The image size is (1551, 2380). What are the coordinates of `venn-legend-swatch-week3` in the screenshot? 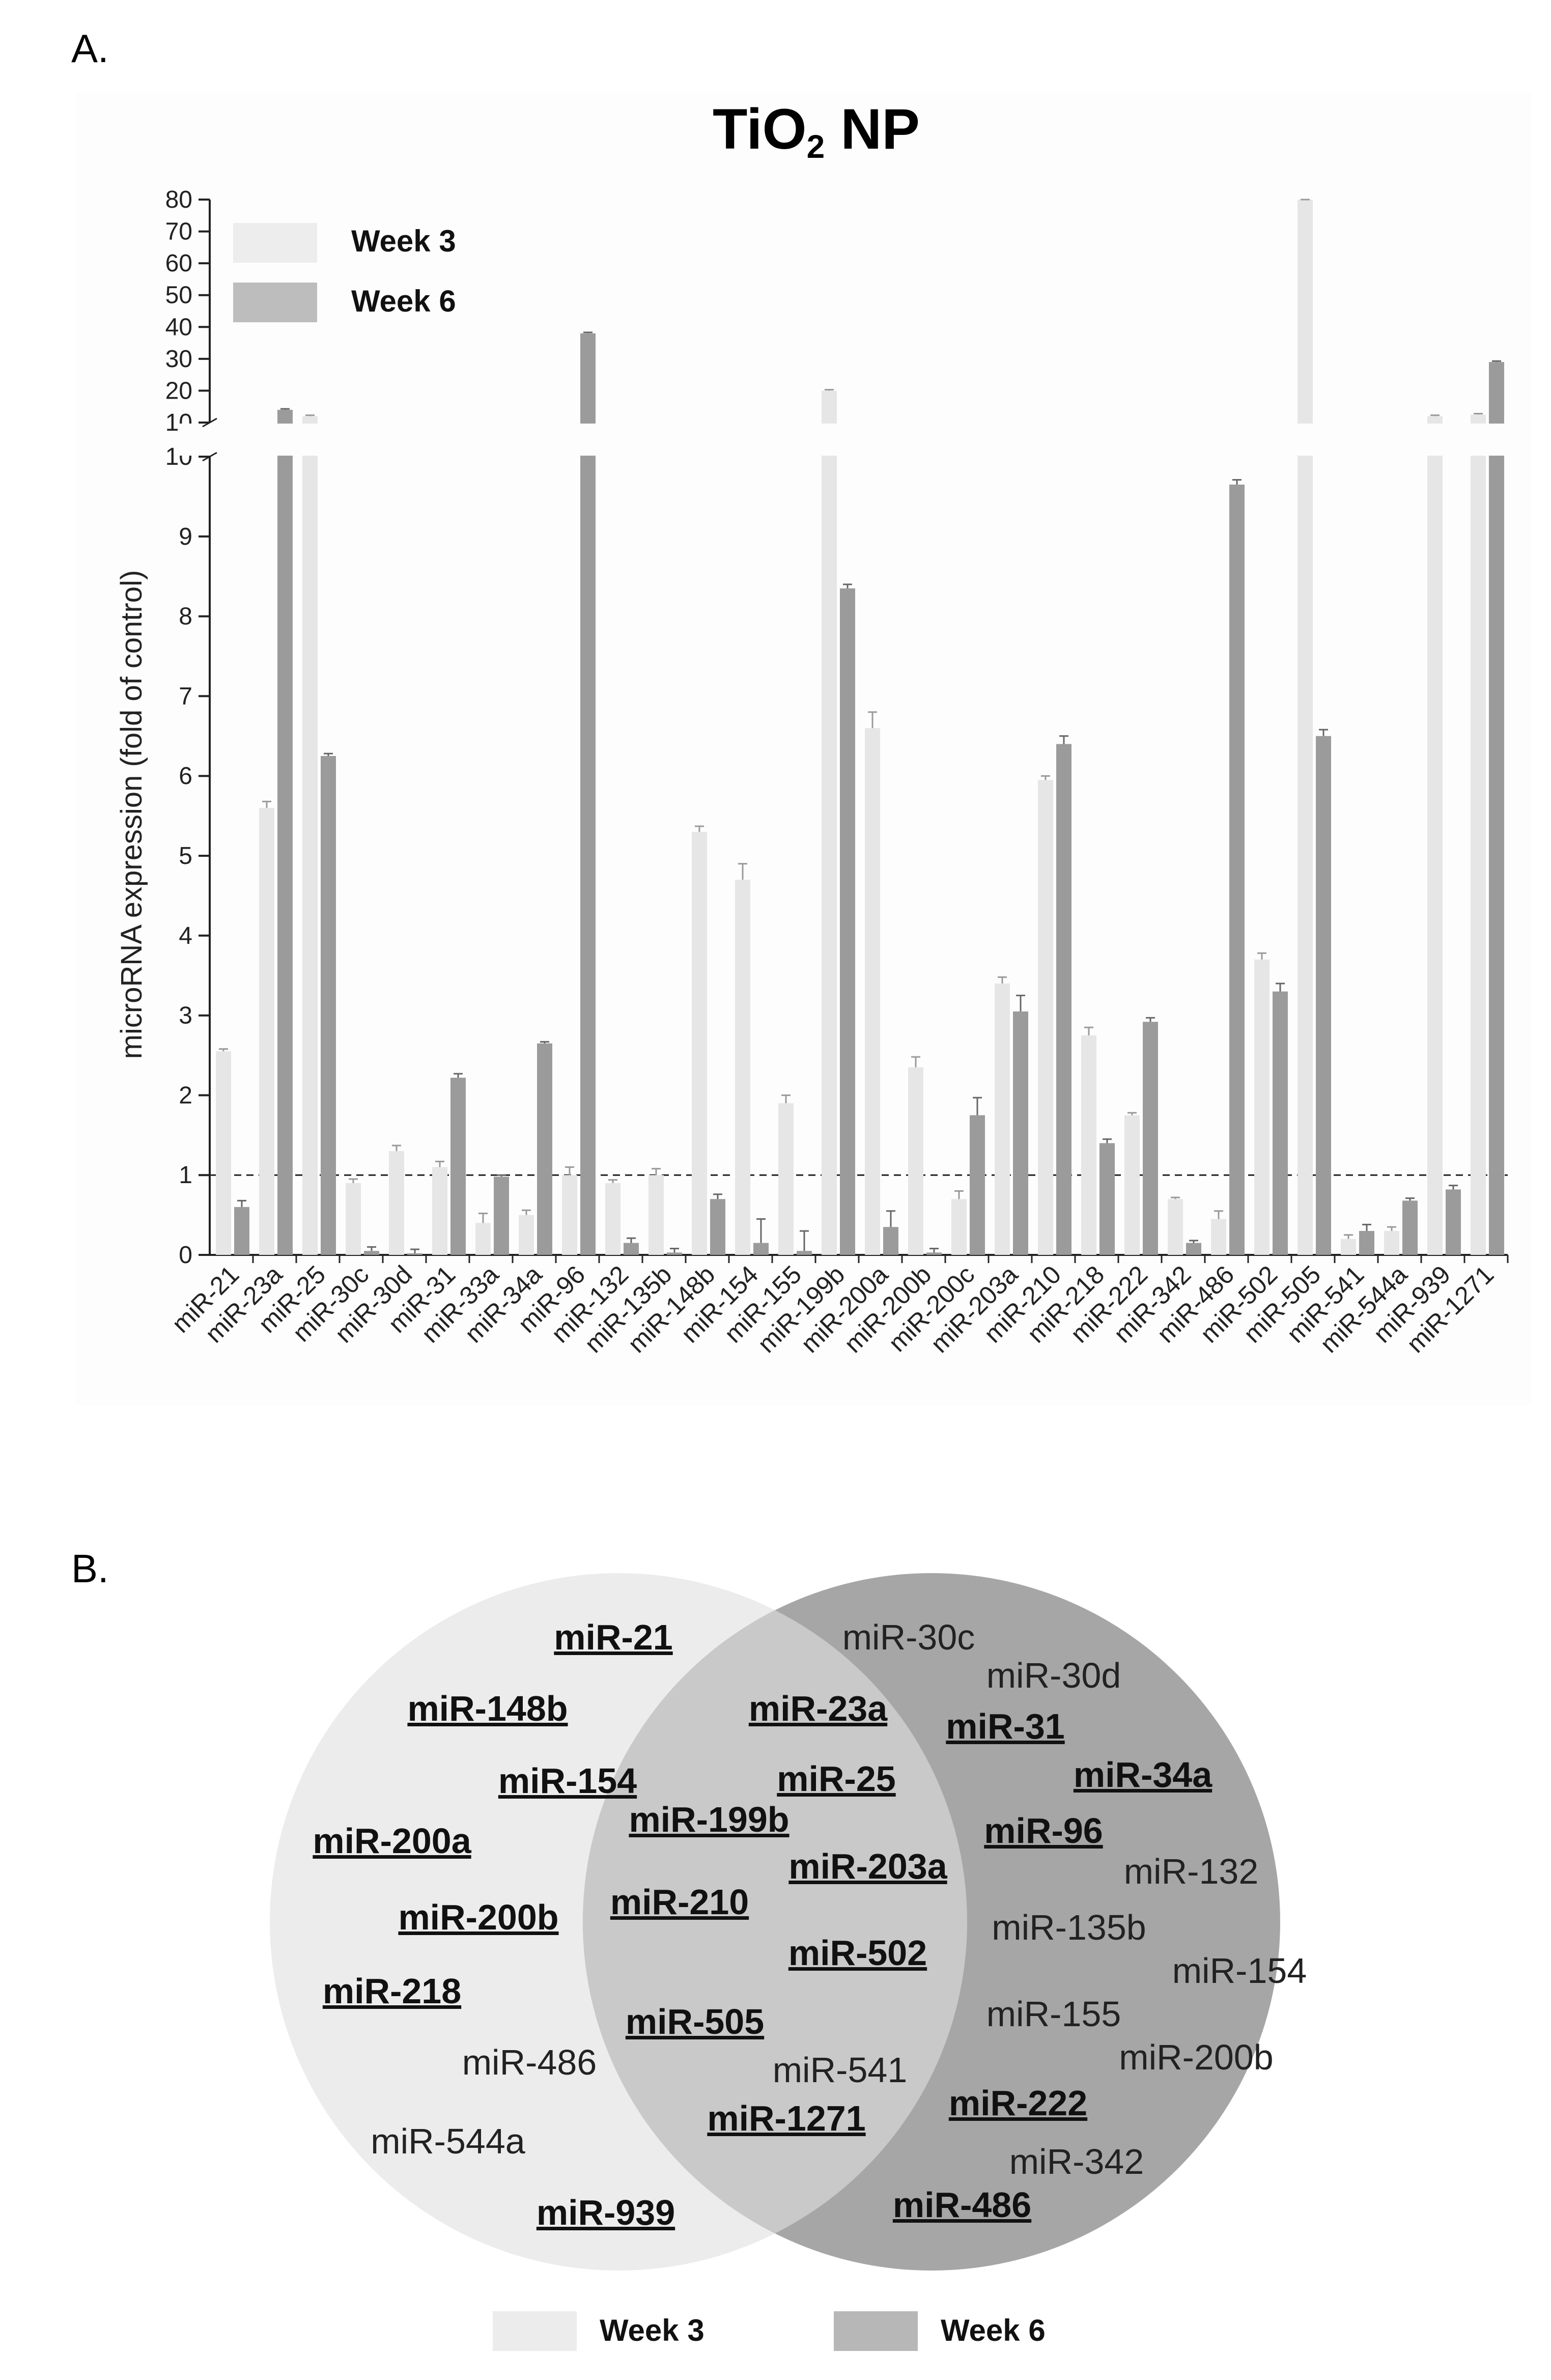 It's located at (535, 2331).